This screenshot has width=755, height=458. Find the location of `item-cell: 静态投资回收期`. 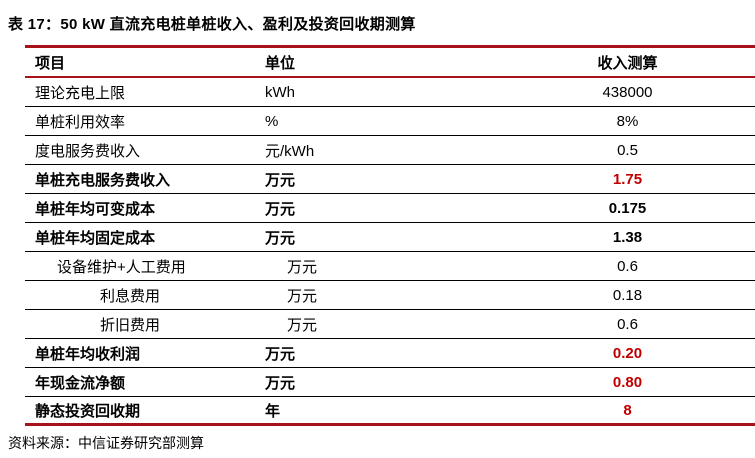

item-cell: 静态投资回收期 is located at coordinates (88, 411).